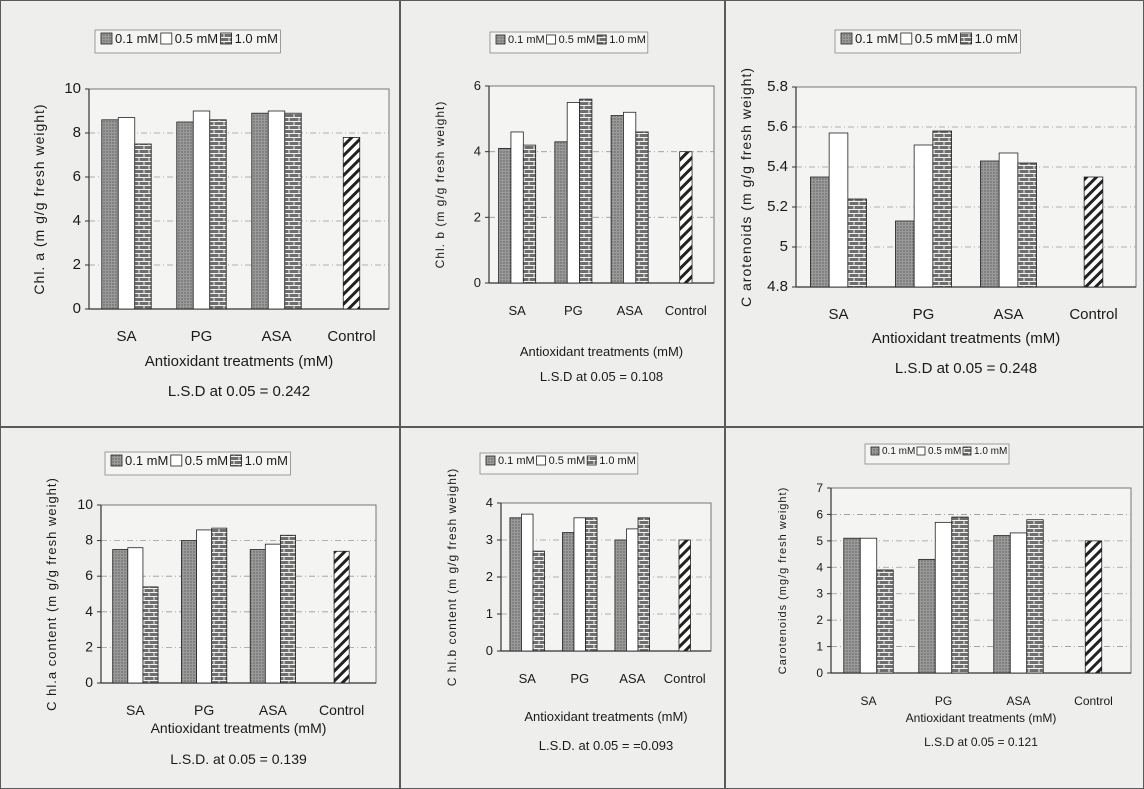 This screenshot has height=789, width=1144. What do you see at coordinates (966, 368) in the screenshot?
I see `lsd-note: L.S.D at 0.05 = 0.248` at bounding box center [966, 368].